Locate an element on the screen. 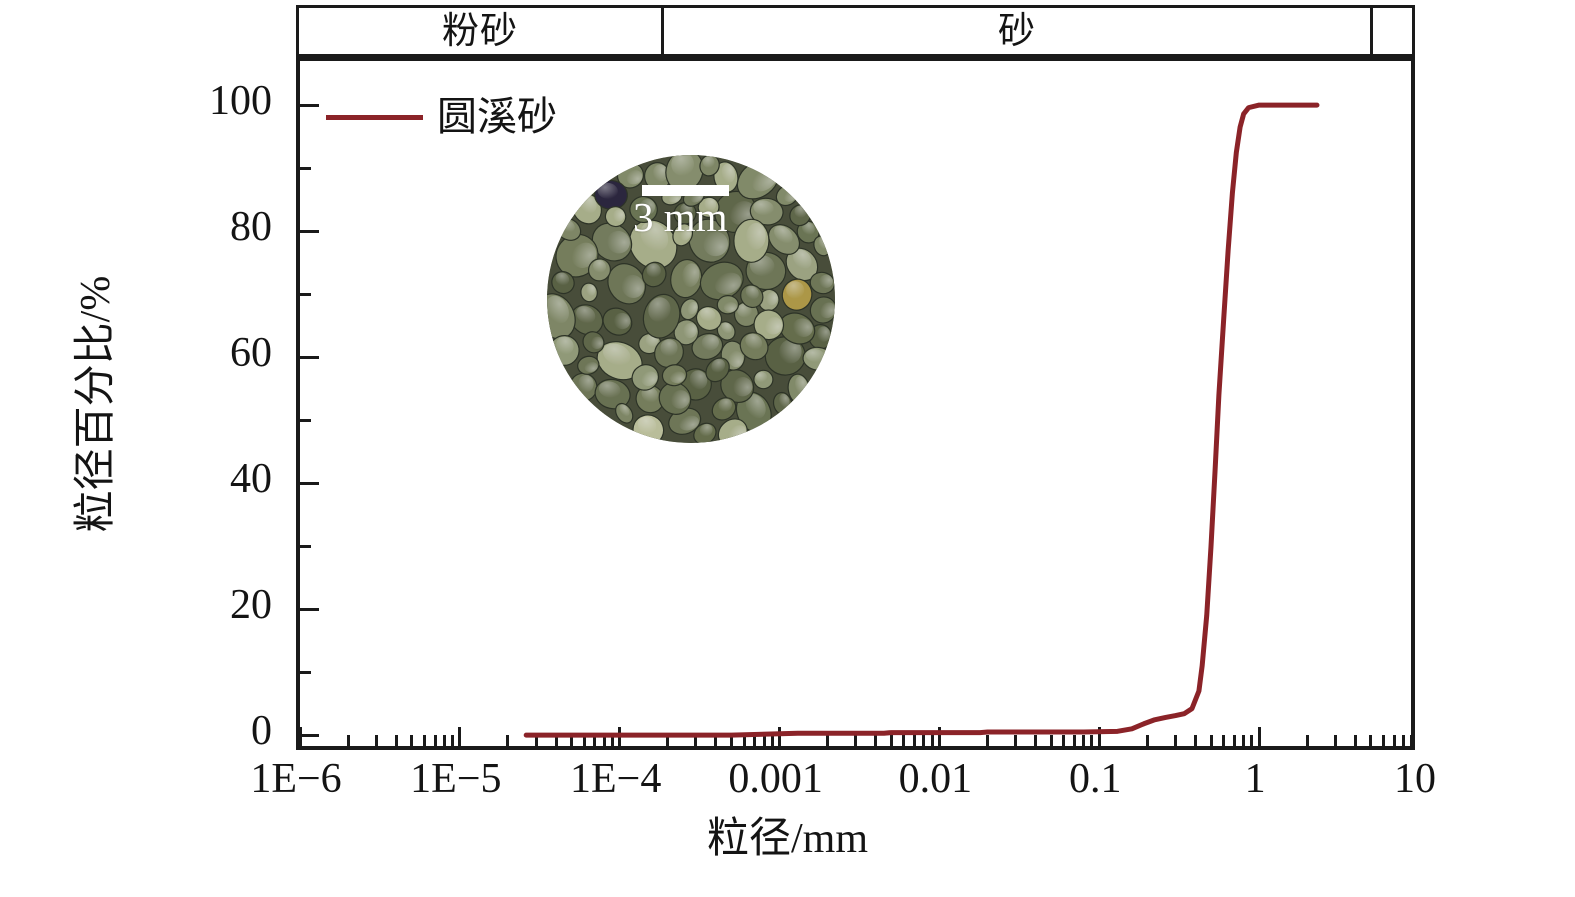 The image size is (1575, 897). sand-grains-image is located at coordinates (691, 299).